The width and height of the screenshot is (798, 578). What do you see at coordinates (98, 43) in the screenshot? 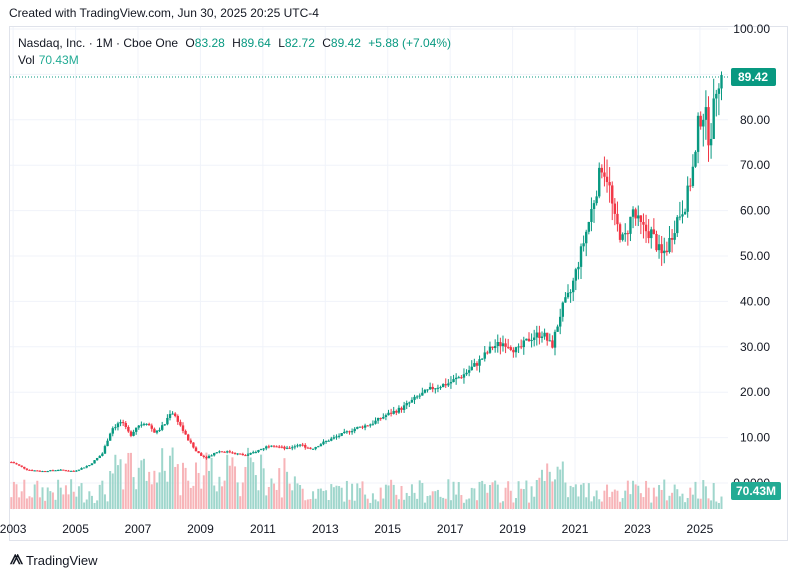
I see `legend-symbol: Nasdaq, Inc. · 1M · Cboe One` at bounding box center [98, 43].